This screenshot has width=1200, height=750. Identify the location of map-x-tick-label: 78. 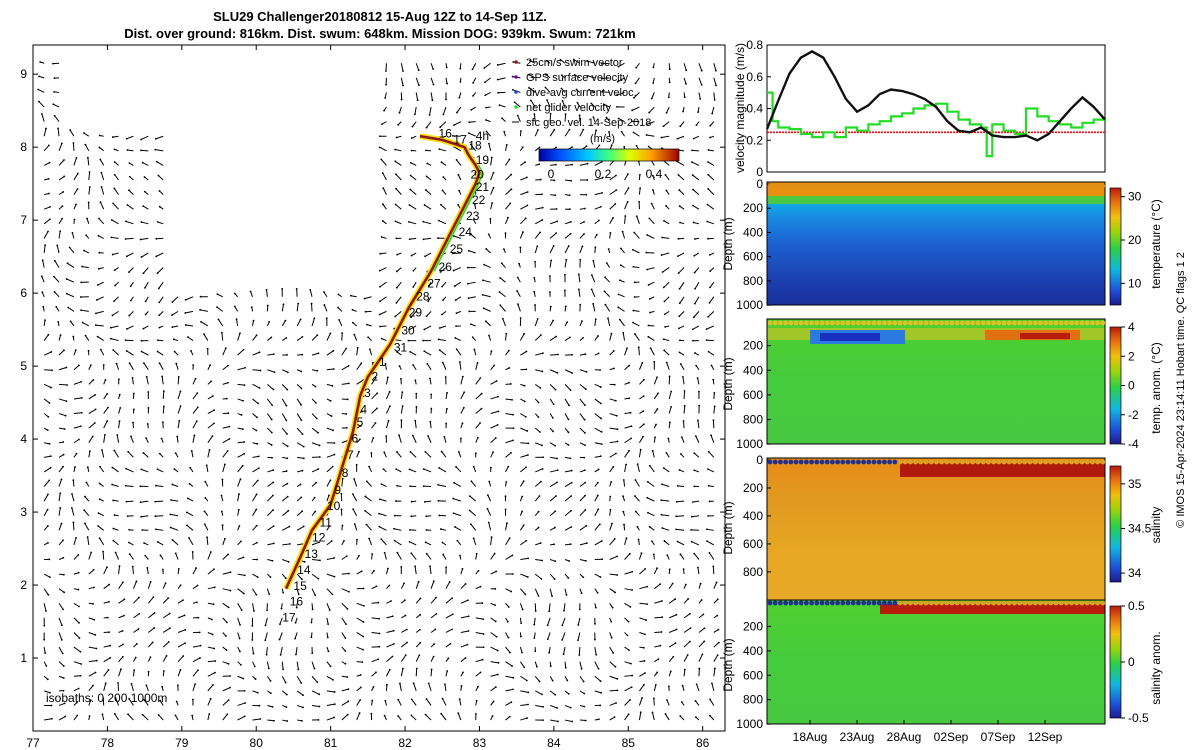
(108, 743).